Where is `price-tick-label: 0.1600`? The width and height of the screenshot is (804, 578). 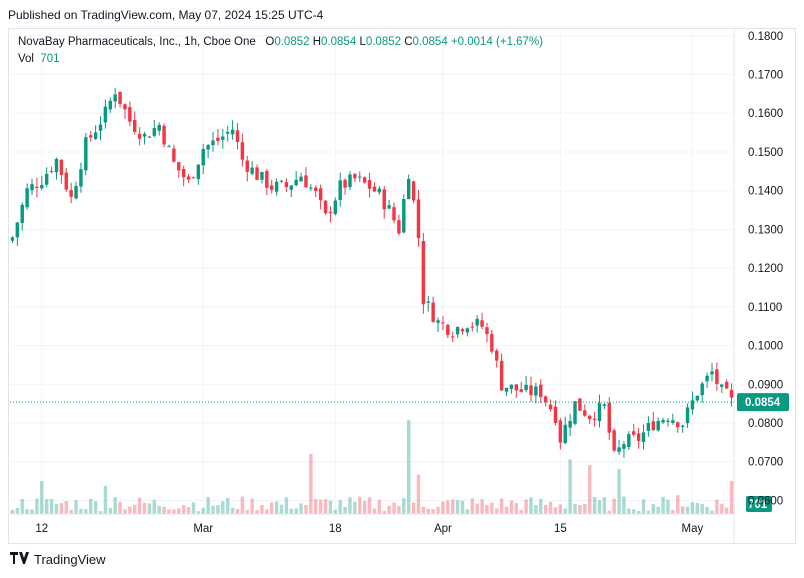 price-tick-label: 0.1600 is located at coordinates (765, 114).